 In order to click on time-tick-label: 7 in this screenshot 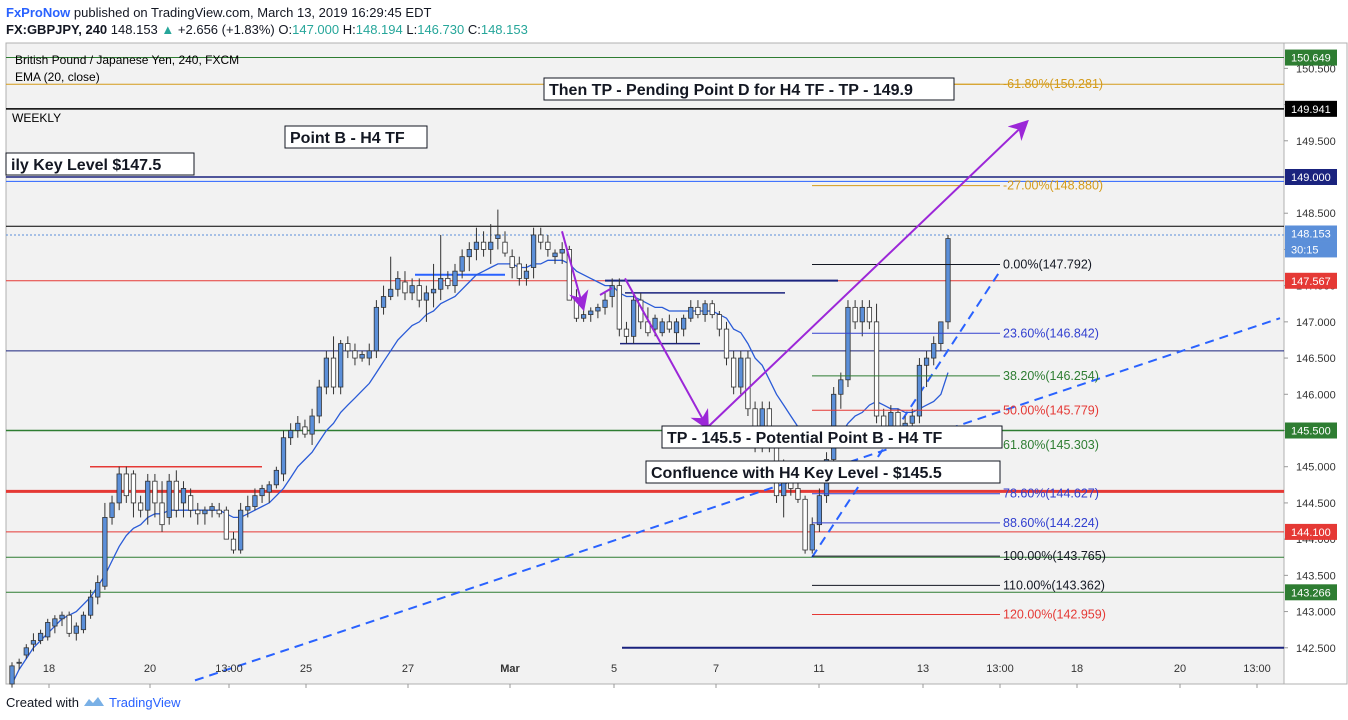, I will do `click(716, 669)`.